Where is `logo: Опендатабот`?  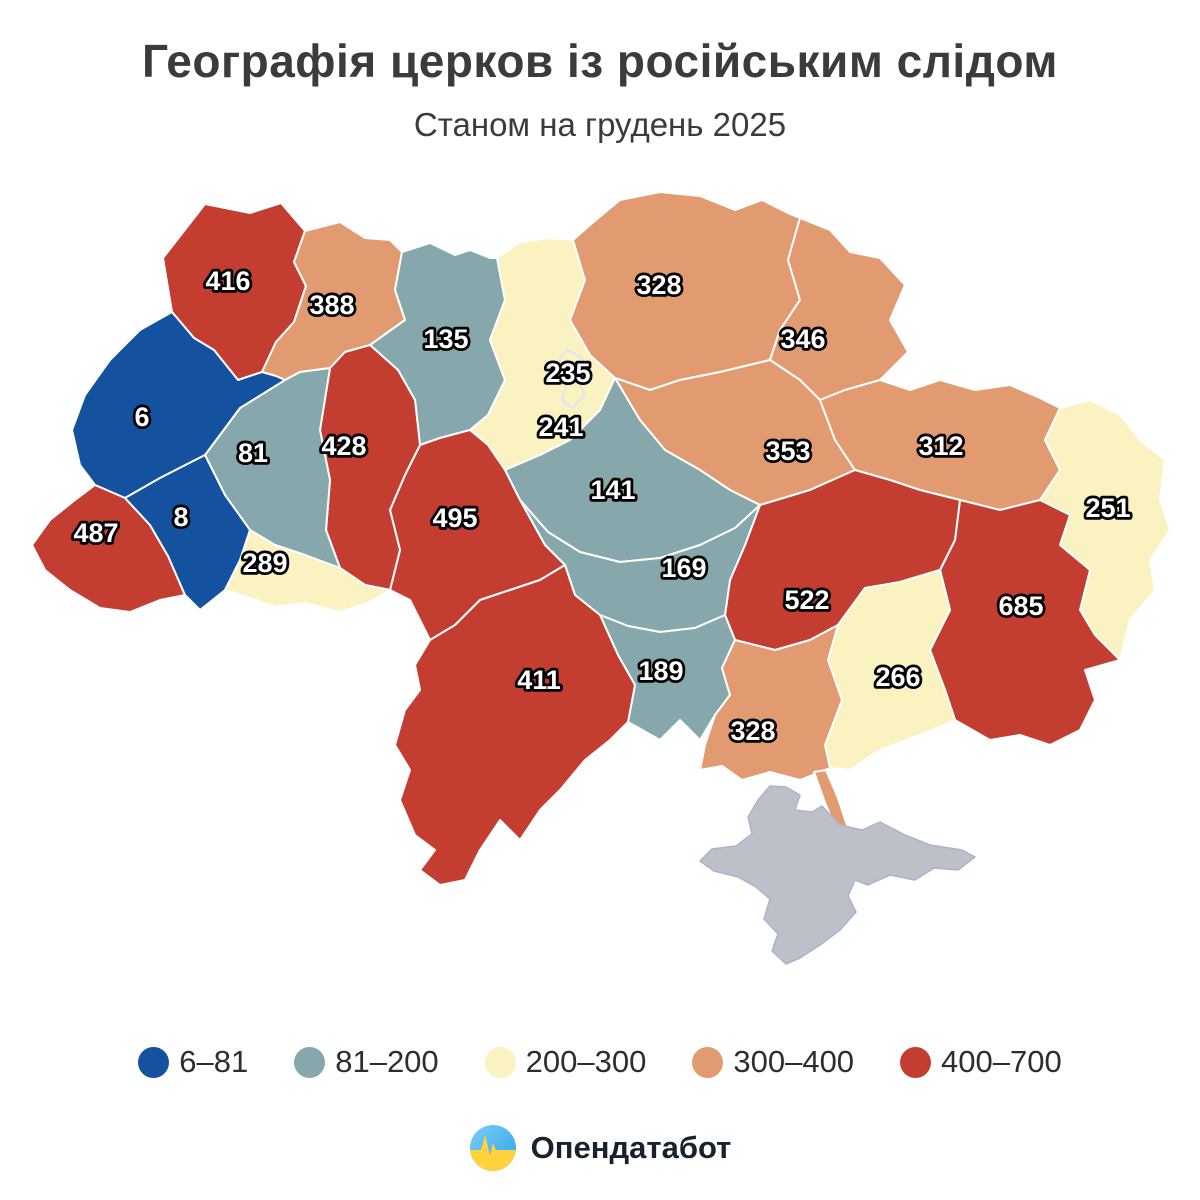 logo: Опендатабот is located at coordinates (600, 1148).